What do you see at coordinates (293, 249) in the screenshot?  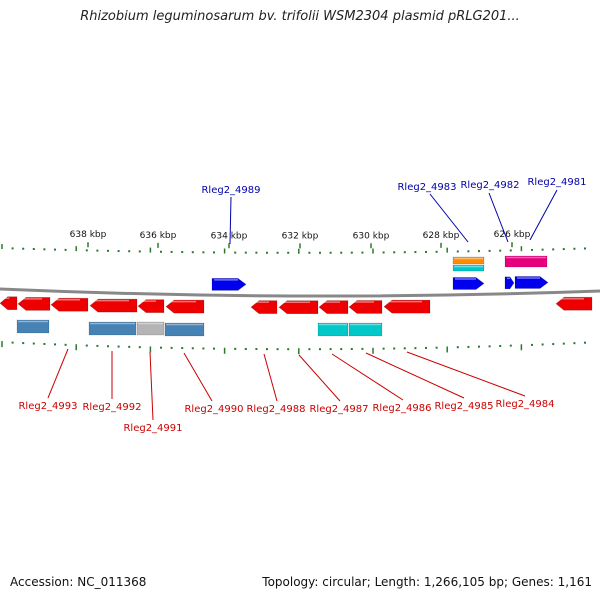 I see `ticks-top` at bounding box center [293, 249].